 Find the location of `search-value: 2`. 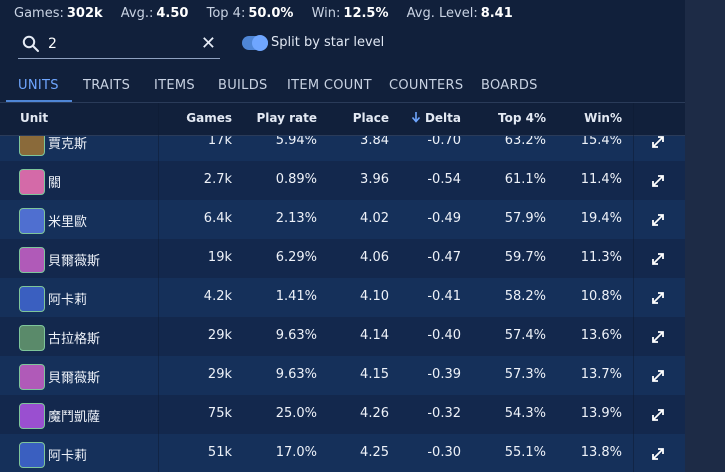

search-value: 2 is located at coordinates (52, 44).